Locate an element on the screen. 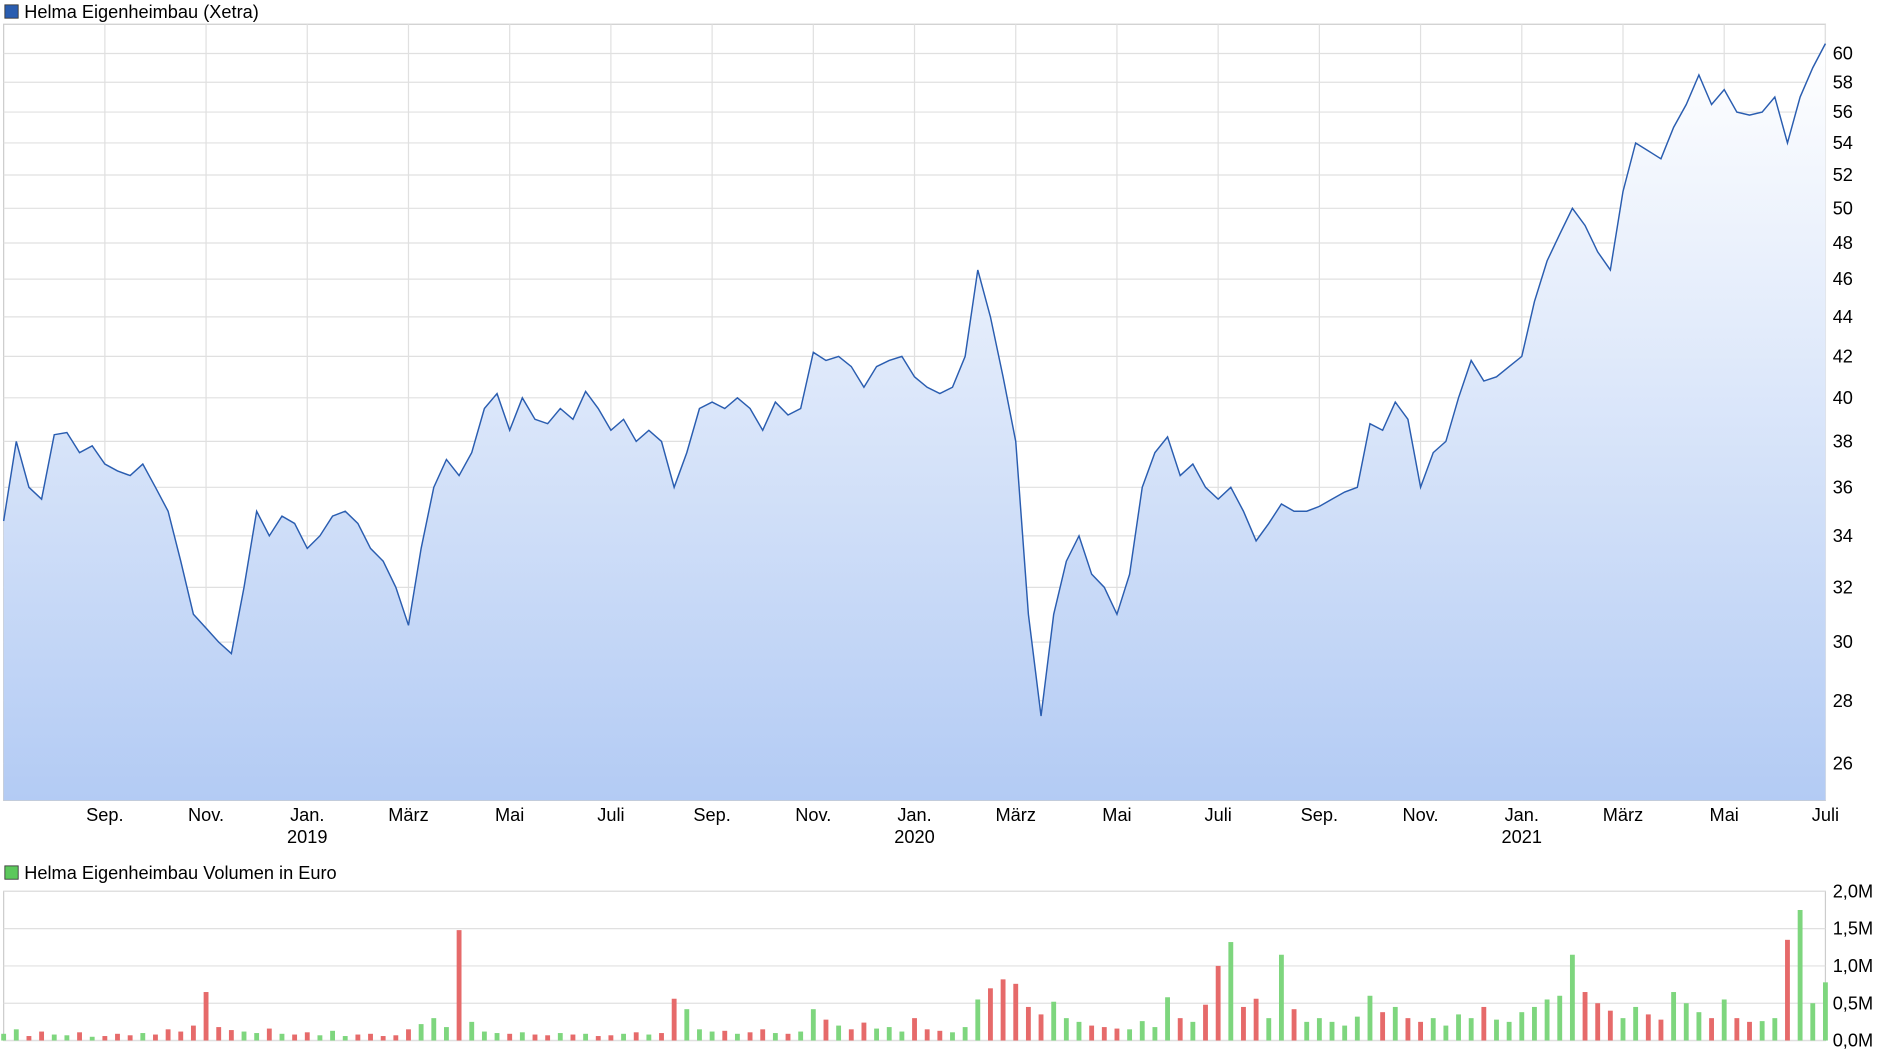  legend-label: Helma Eigenheimbau Volumen in Euro is located at coordinates (180, 873).